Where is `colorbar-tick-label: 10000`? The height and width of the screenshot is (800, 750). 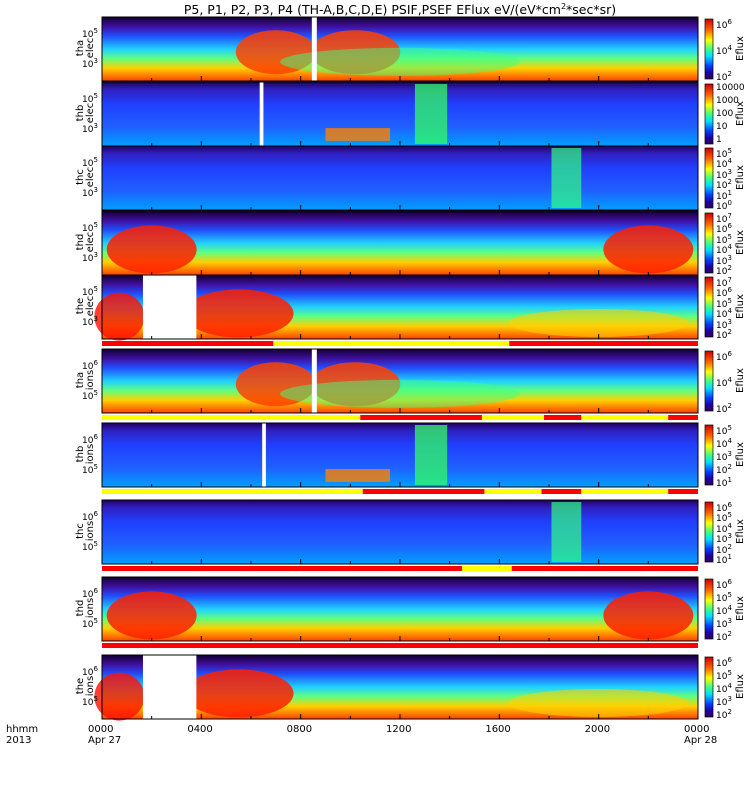 colorbar-tick-label: 10000 is located at coordinates (730, 88).